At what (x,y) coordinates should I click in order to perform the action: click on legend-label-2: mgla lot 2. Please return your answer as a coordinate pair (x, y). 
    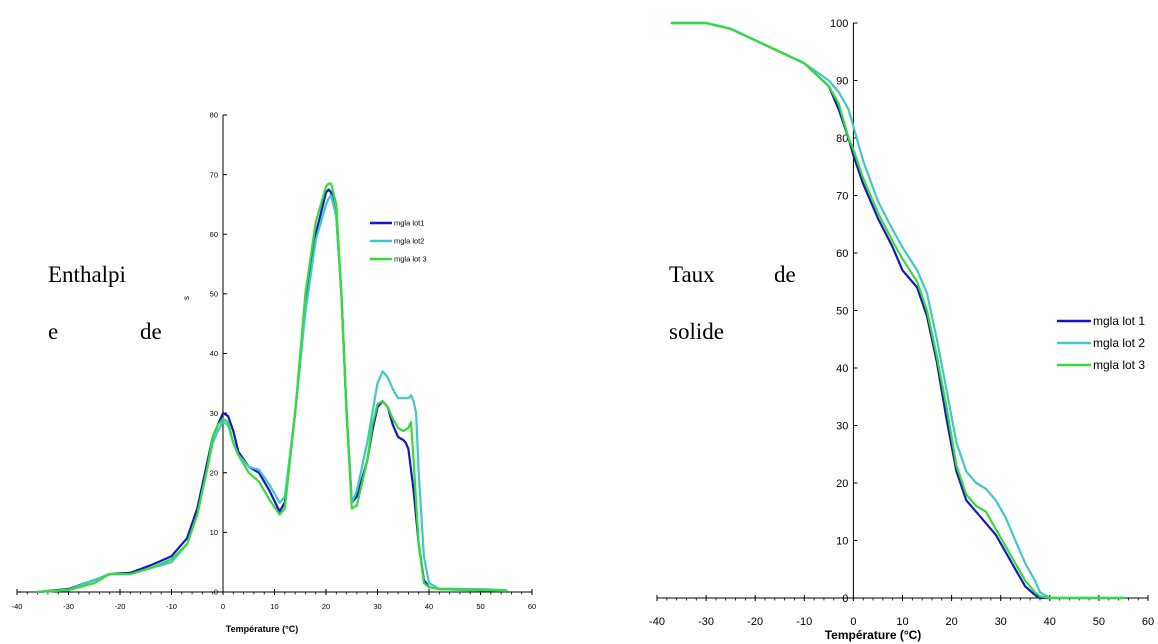
    Looking at the image, I should click on (1119, 343).